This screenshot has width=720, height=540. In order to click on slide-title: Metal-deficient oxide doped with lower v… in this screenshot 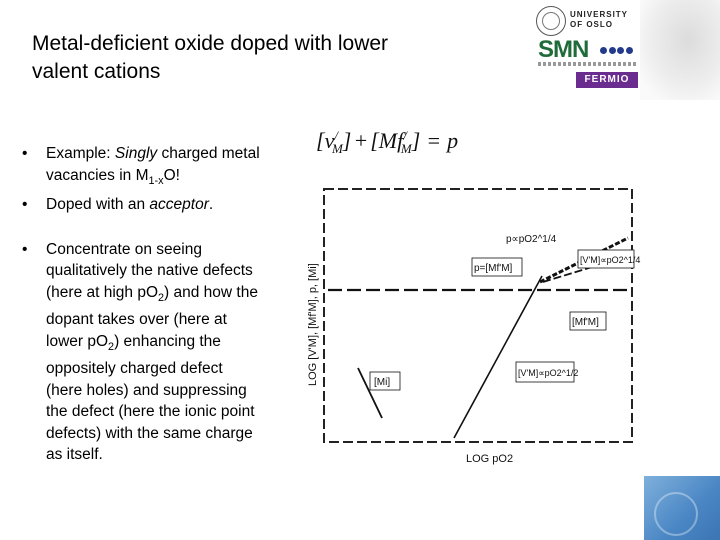, I will do `click(262, 58)`.